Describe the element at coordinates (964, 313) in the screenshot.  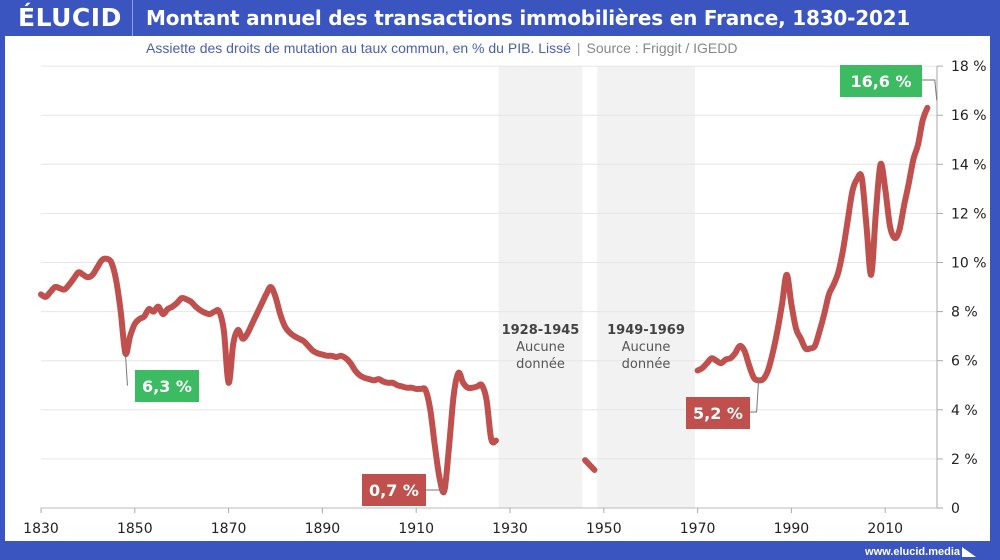
I see `y-tick-label: 8 %` at that location.